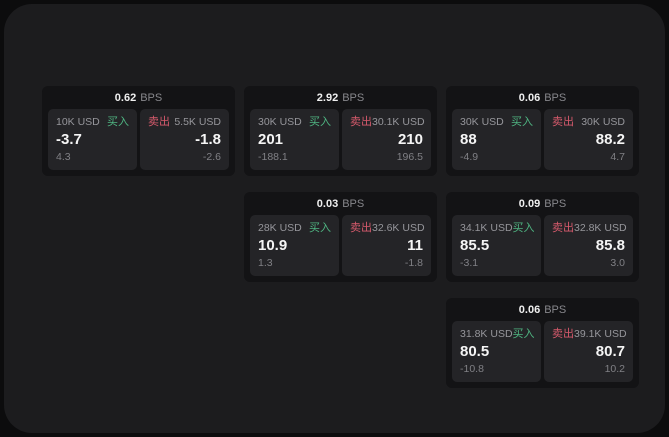  Describe the element at coordinates (280, 228) in the screenshot. I see `buy-size-label: 28K USD` at that location.